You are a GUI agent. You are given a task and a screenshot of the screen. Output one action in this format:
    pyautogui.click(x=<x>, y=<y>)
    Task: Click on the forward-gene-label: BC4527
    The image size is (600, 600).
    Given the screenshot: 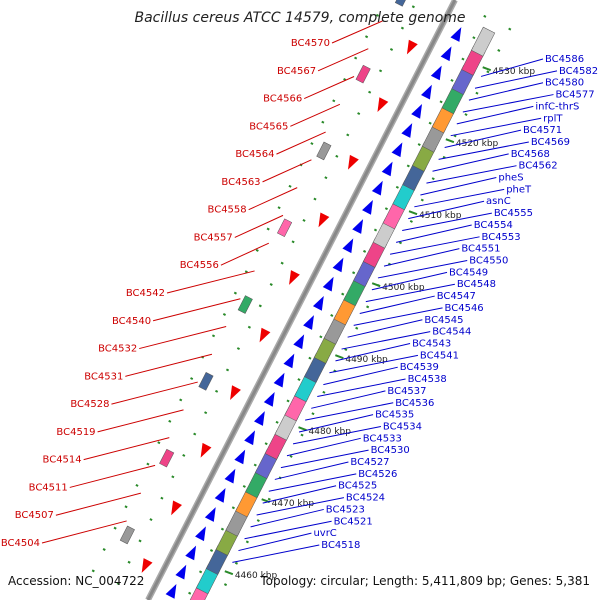 What is the action you would take?
    pyautogui.click(x=369, y=462)
    